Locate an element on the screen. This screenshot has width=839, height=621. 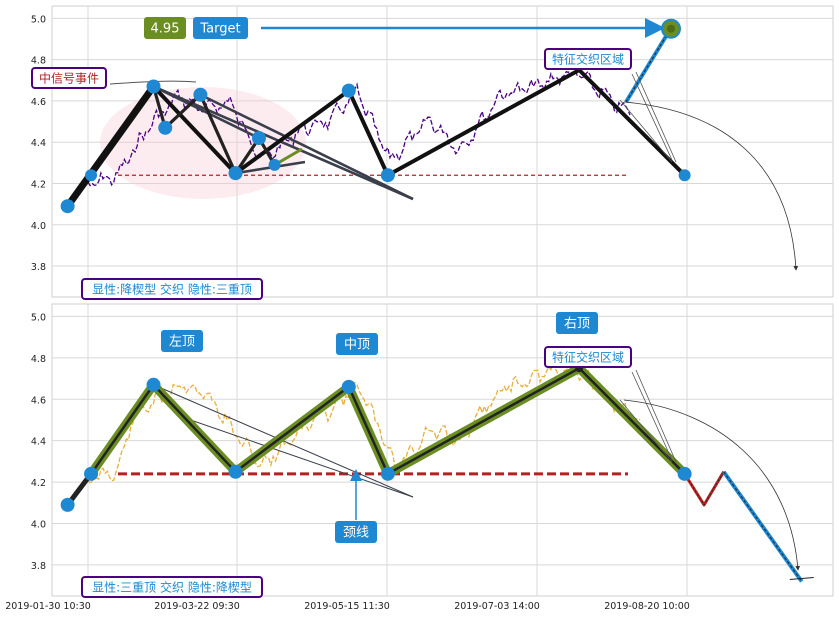
projection-blue-dash is located at coordinates (763, 526).